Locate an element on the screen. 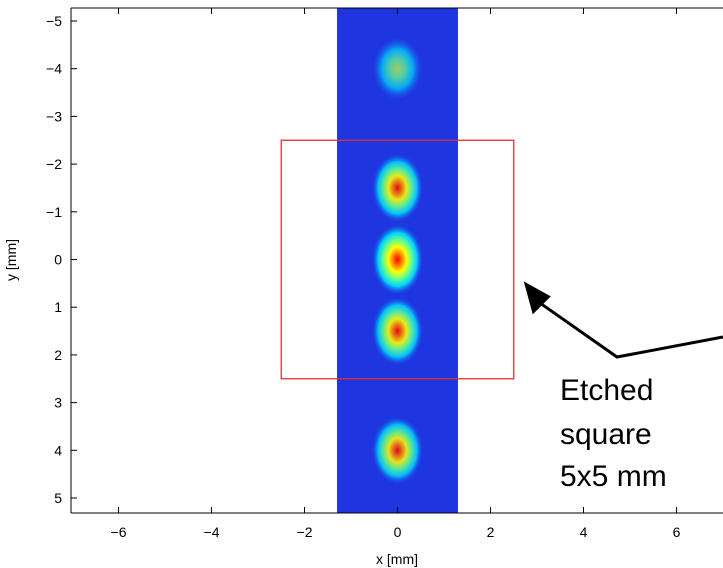 Image resolution: width=723 pixels, height=568 pixels. y-tick-label: 3 is located at coordinates (58, 403).